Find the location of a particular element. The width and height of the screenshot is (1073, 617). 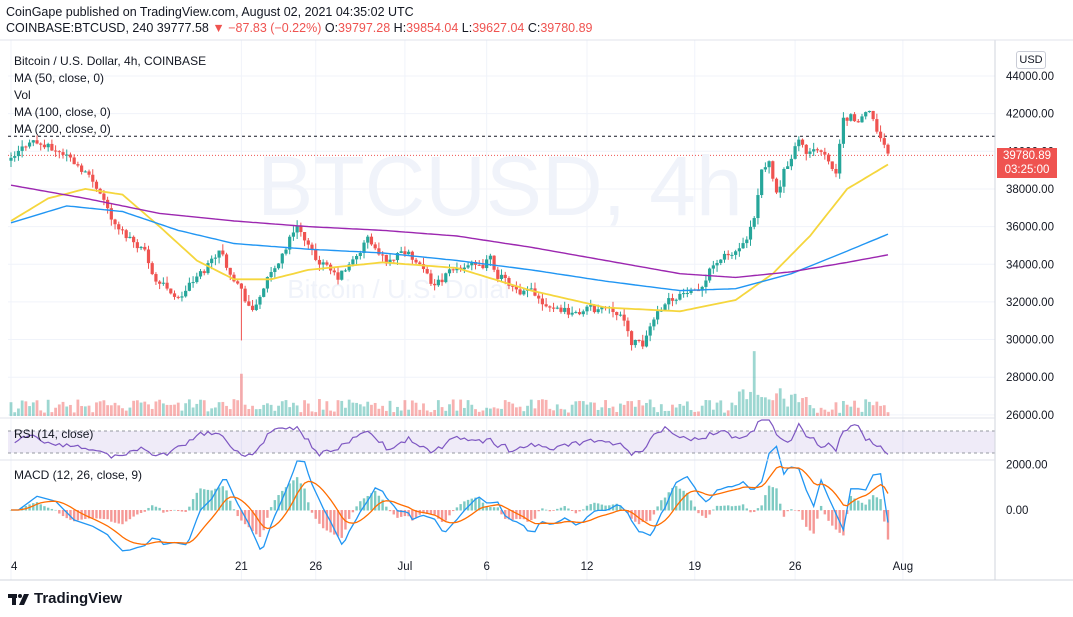

x-tick-label: 19 is located at coordinates (694, 567).